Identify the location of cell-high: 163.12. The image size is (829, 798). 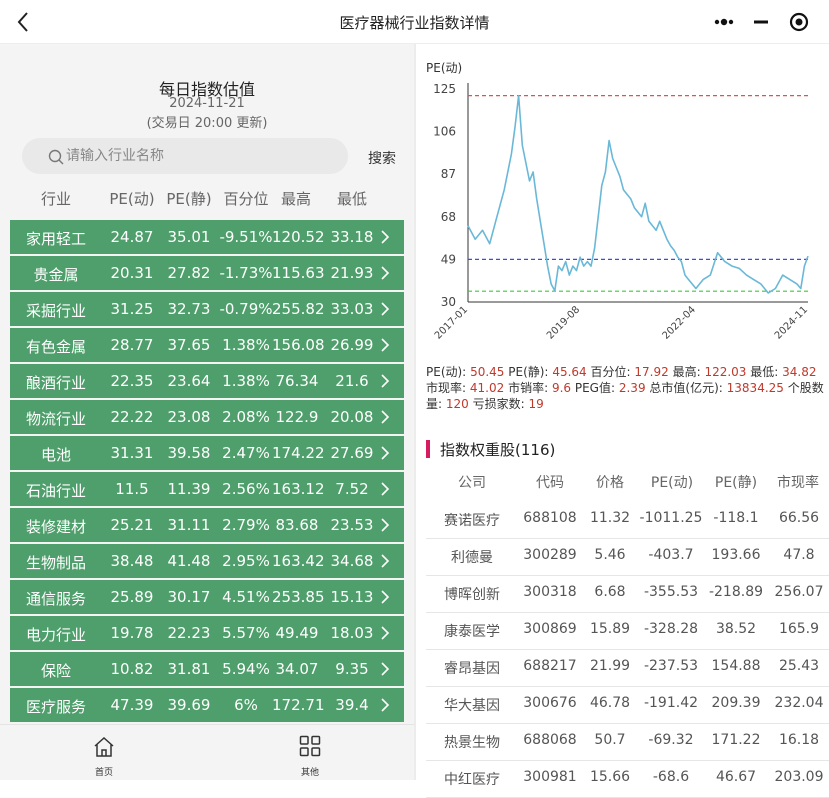
(298, 489).